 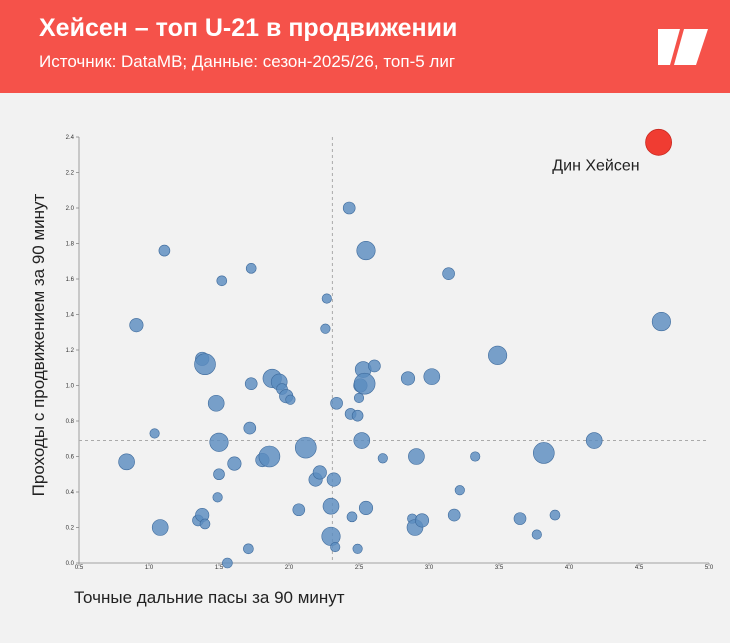 I want to click on x-tick-label: 0.5, so click(x=79, y=568).